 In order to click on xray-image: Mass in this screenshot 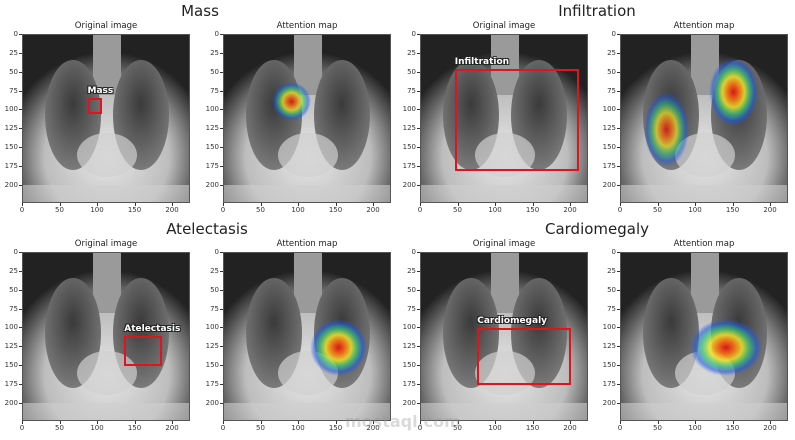, I will do `click(106, 118)`.